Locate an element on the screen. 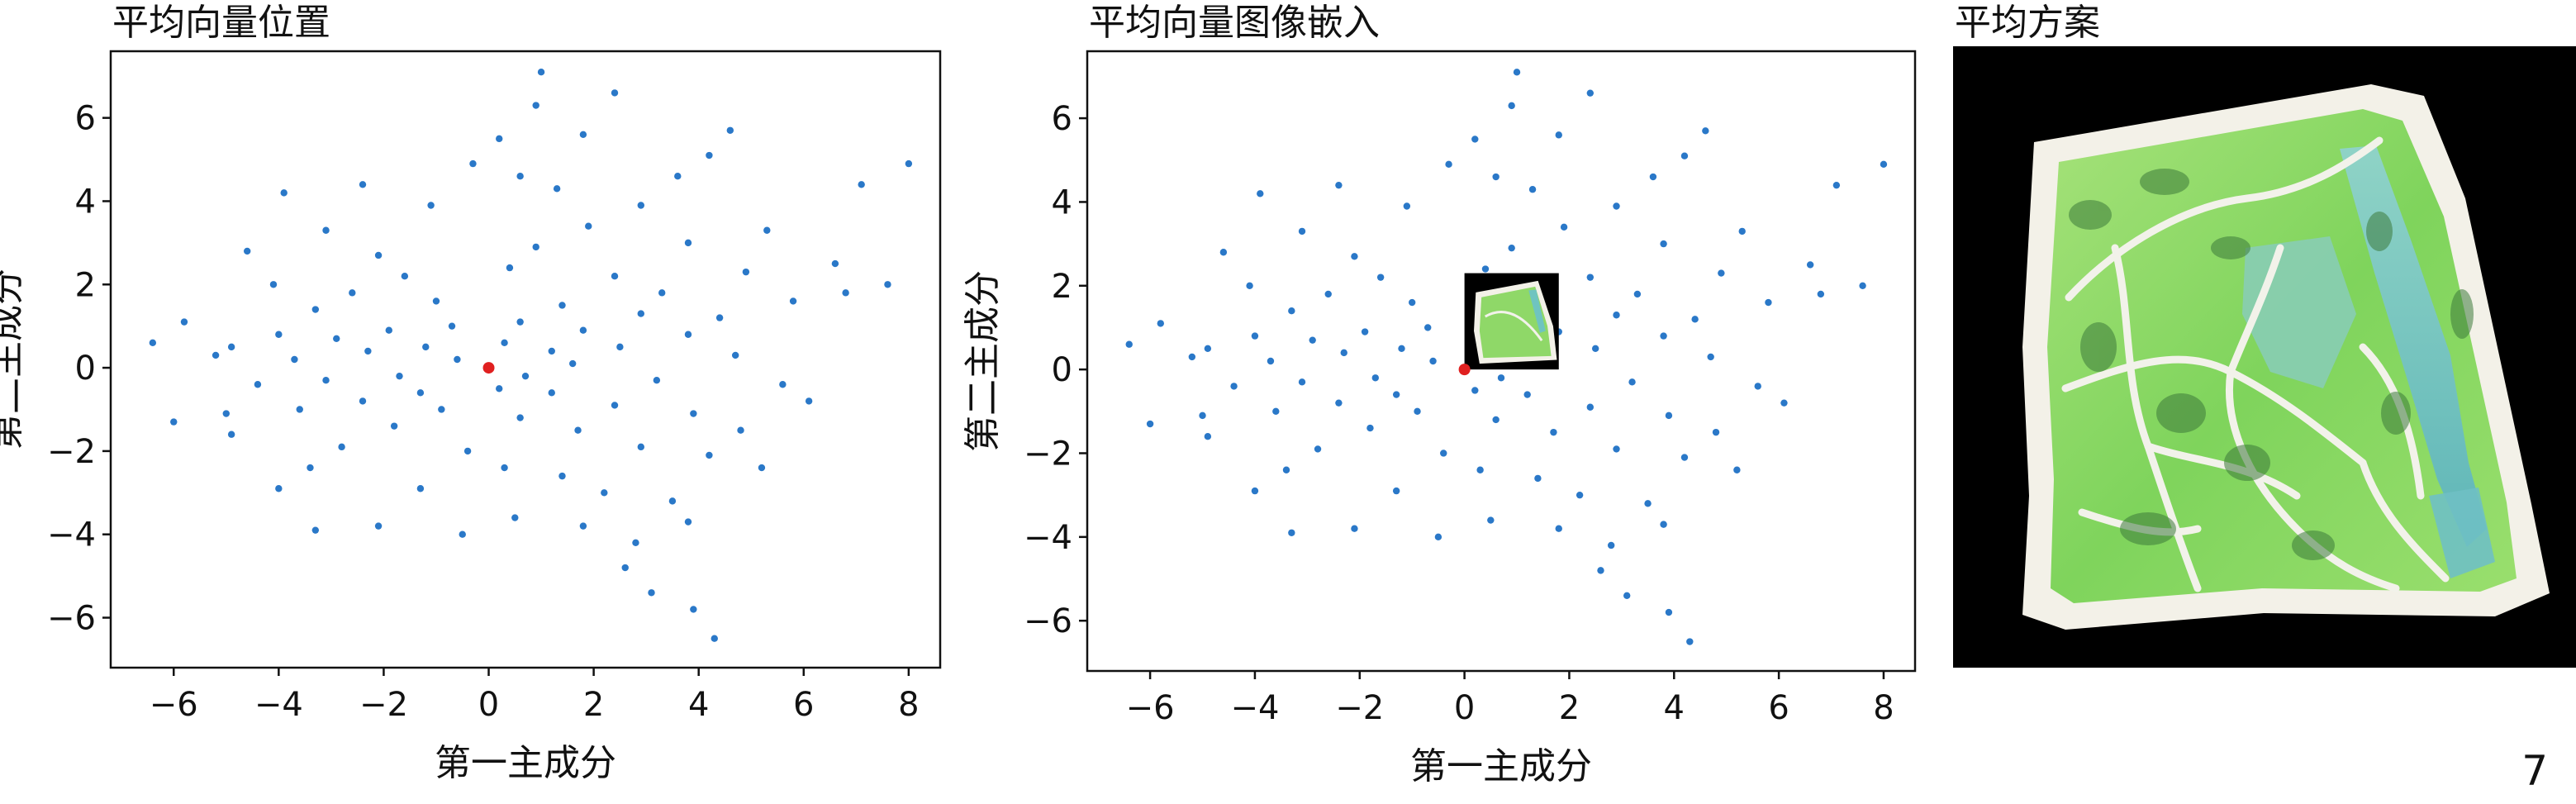 The image size is (2576, 804). middle-mean-point is located at coordinates (1464, 370).